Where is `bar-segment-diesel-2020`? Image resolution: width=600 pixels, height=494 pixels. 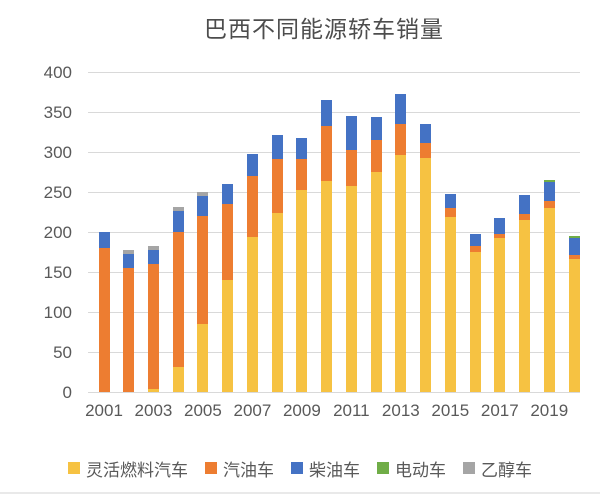 bar-segment-diesel-2020 is located at coordinates (574, 246).